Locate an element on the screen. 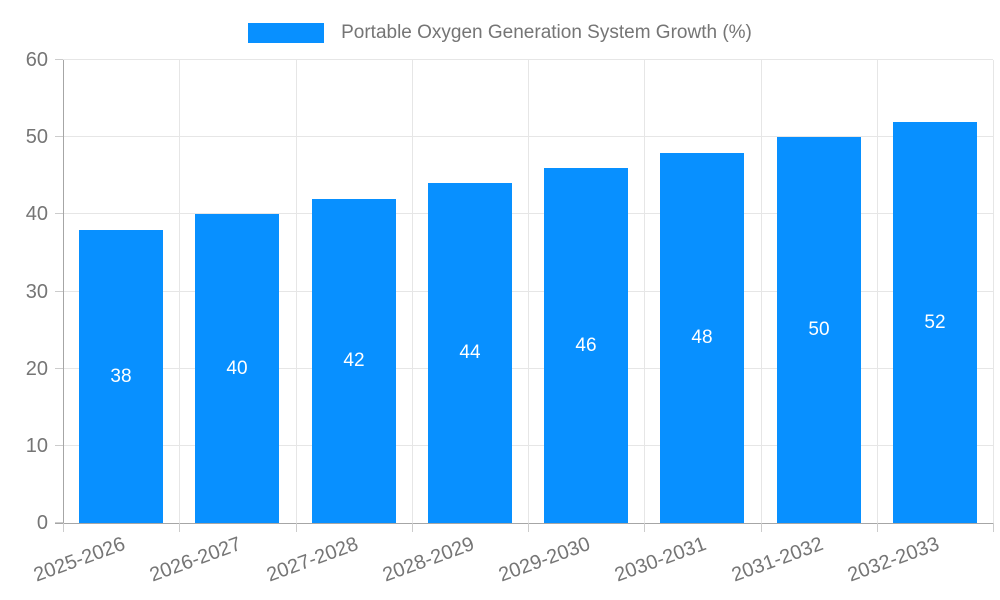  bar: 44 is located at coordinates (470, 353).